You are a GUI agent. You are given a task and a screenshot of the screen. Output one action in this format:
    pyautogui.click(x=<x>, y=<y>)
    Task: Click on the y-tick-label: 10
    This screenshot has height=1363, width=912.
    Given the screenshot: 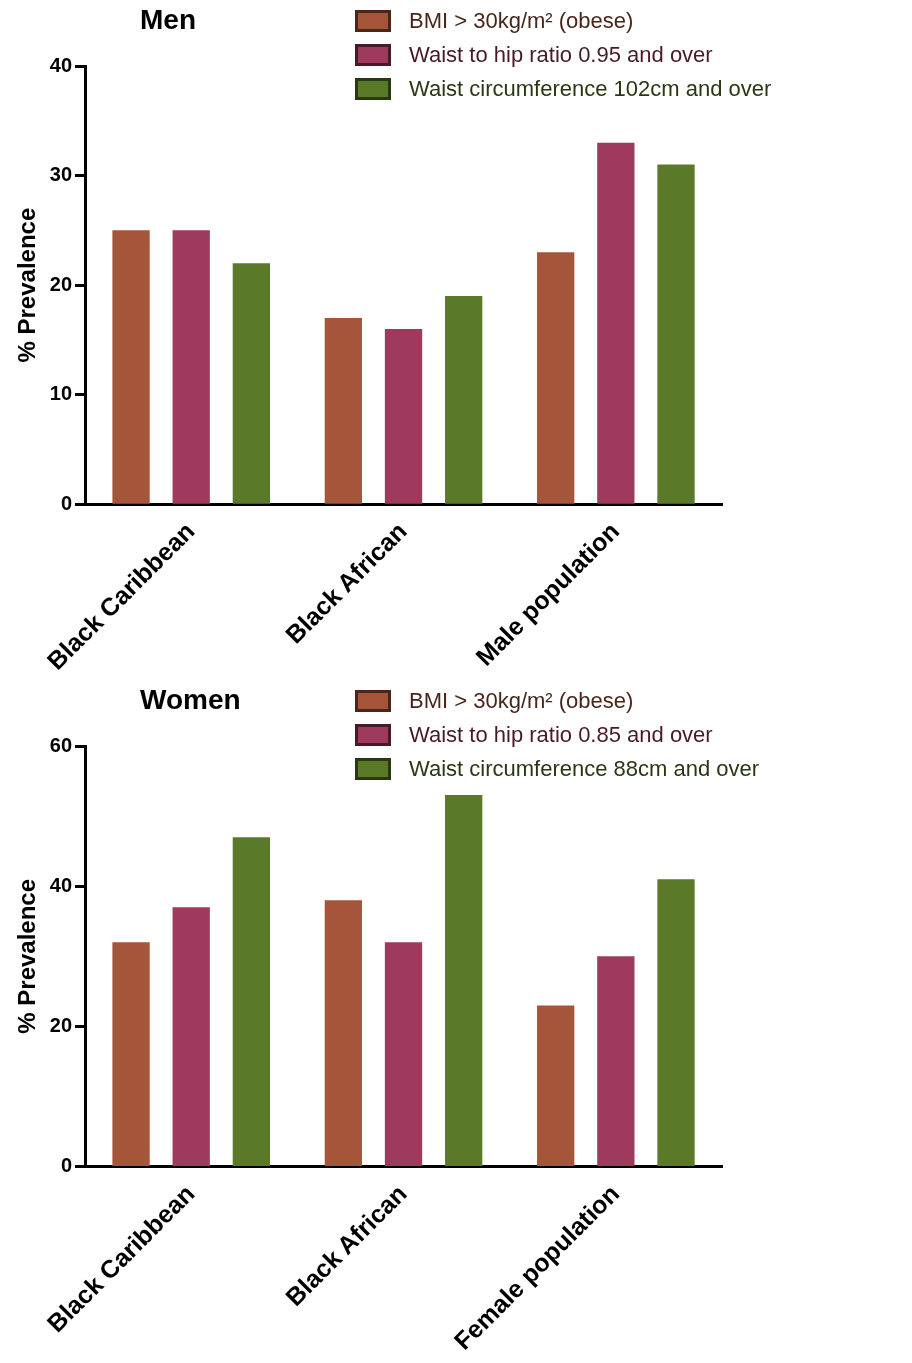 What is the action you would take?
    pyautogui.click(x=61, y=393)
    